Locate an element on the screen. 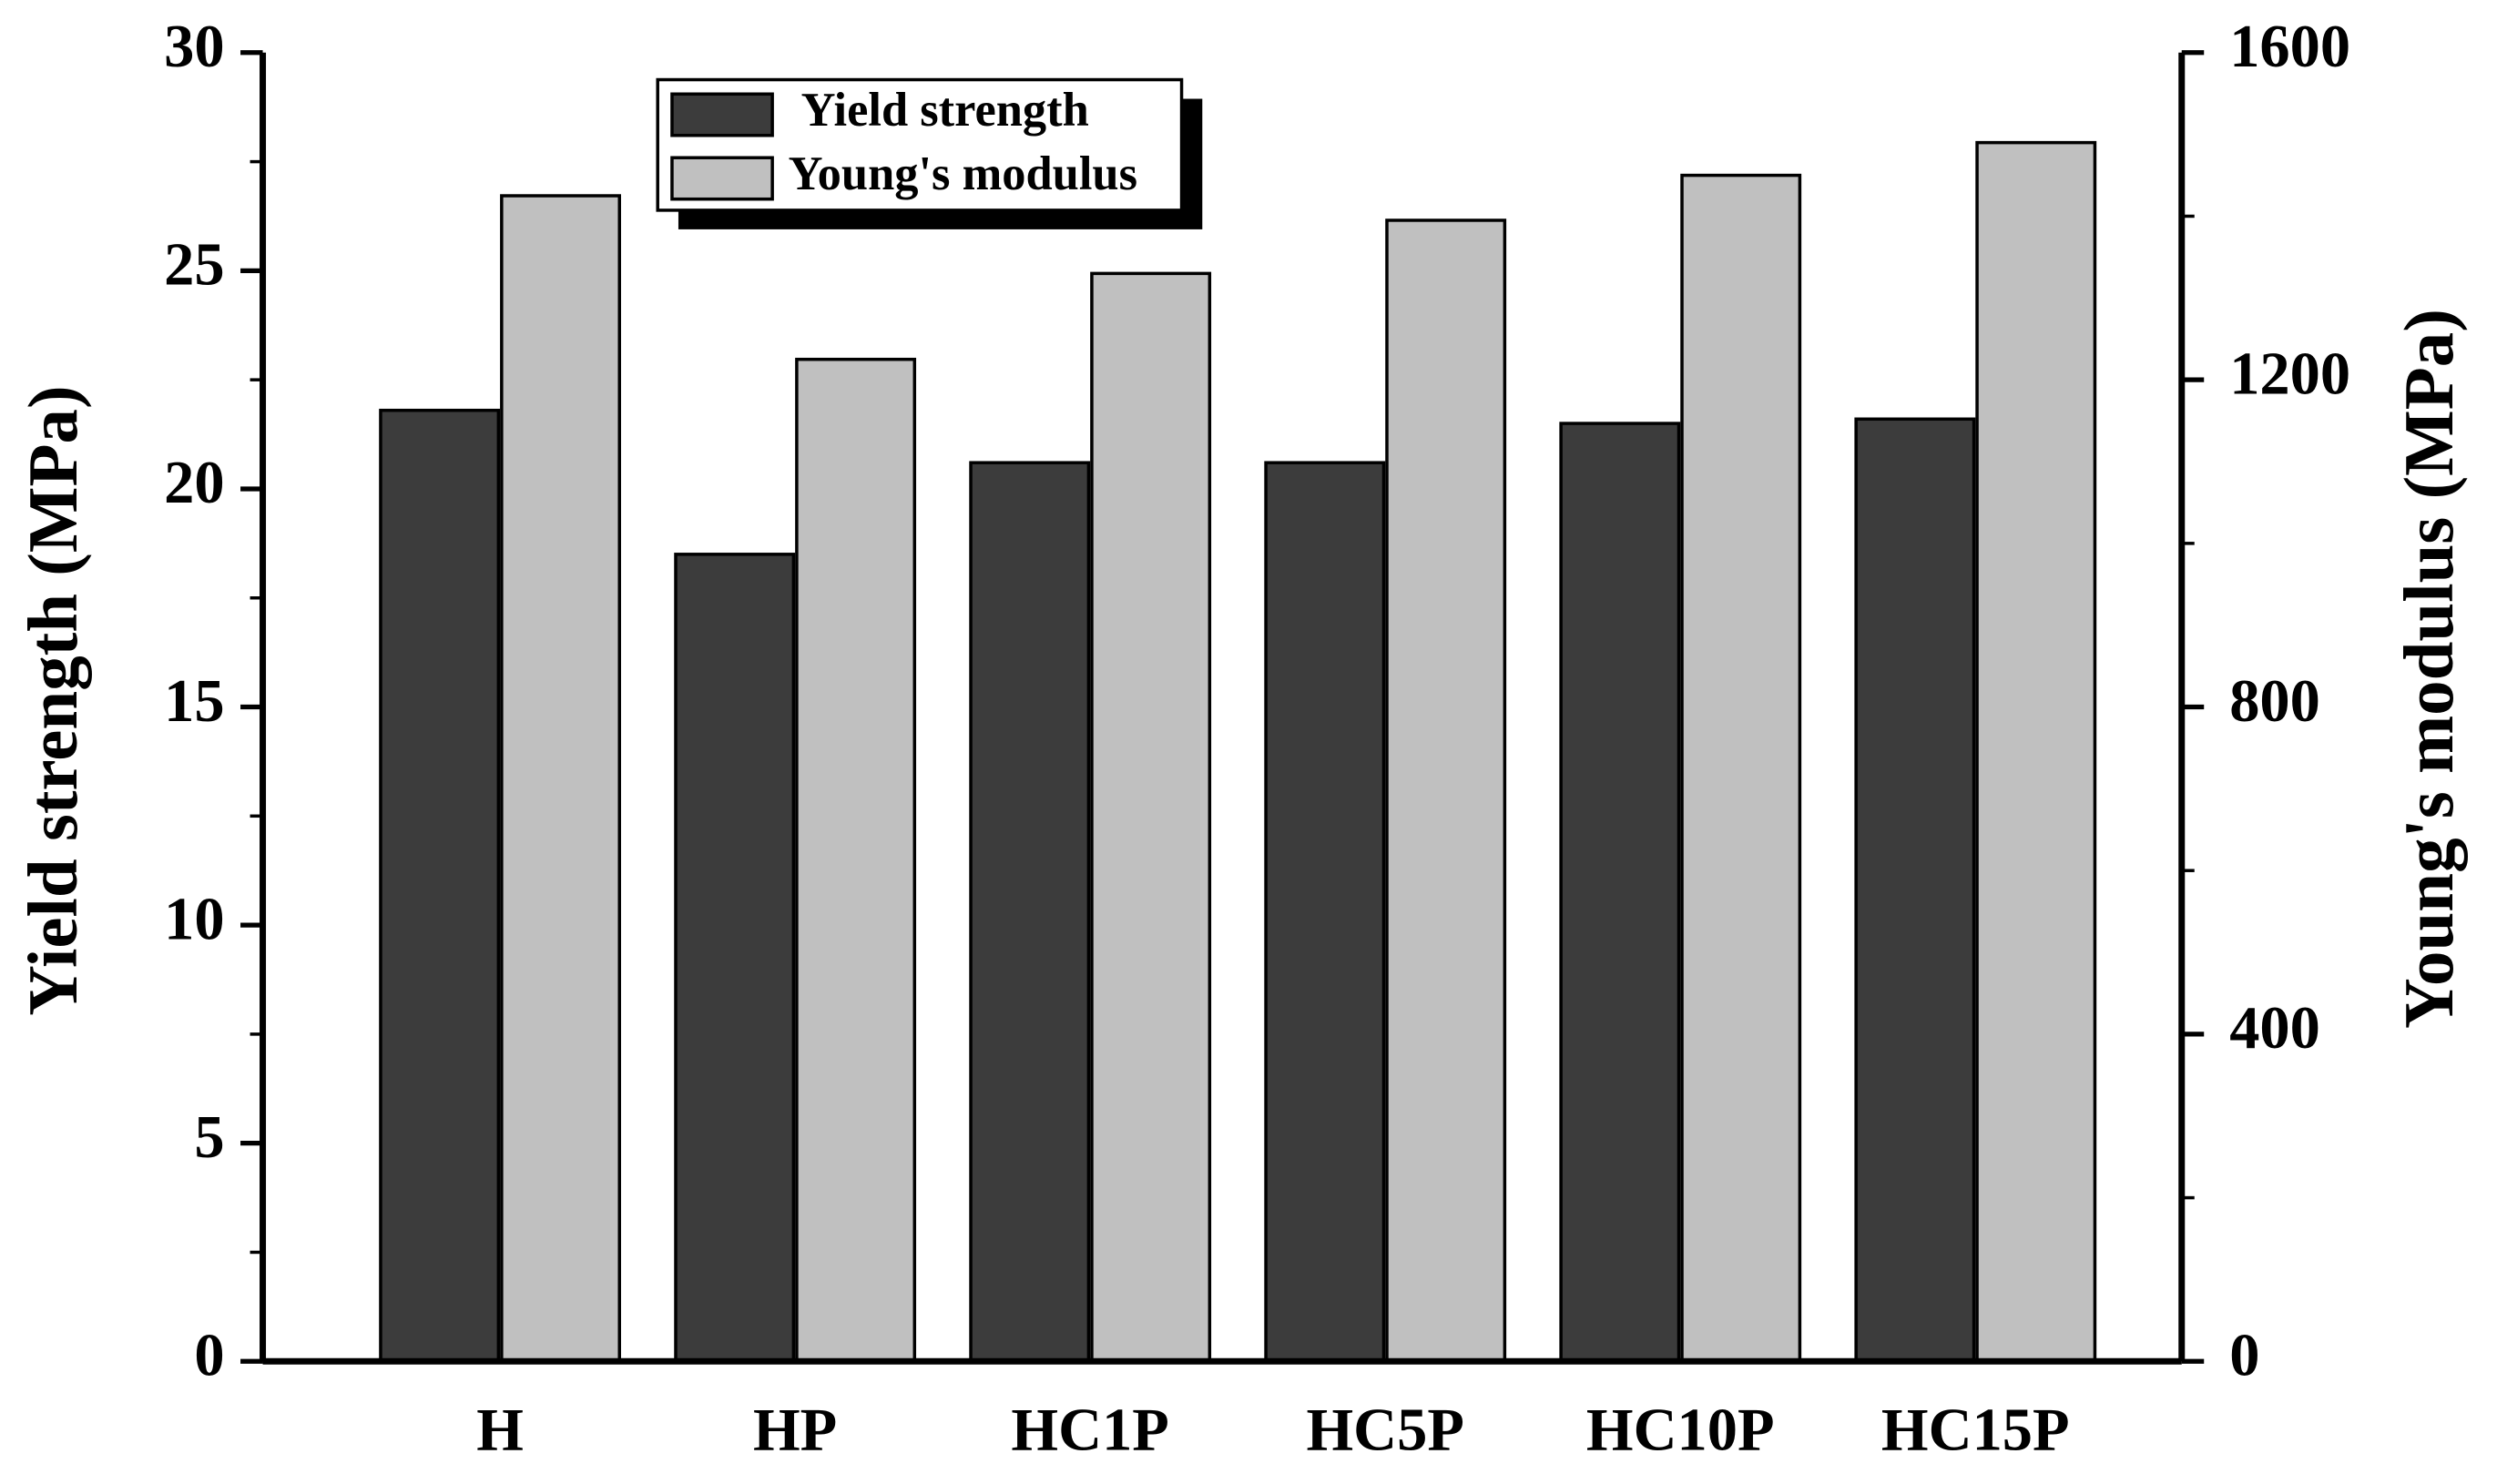 The height and width of the screenshot is (1484, 2497). x-tick-label: HC1P is located at coordinates (1089, 1431).